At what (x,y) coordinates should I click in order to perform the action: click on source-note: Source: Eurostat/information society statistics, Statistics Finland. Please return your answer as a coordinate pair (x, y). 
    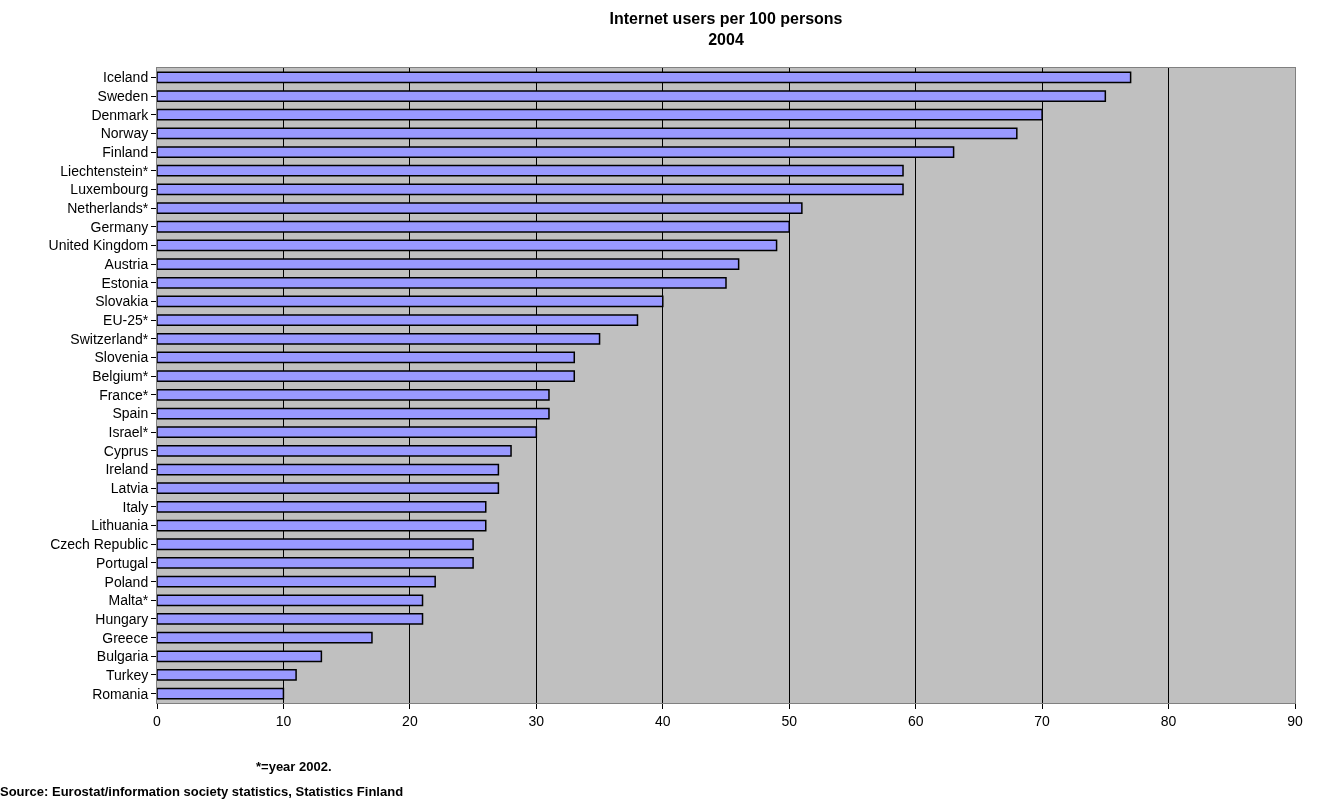
    Looking at the image, I should click on (202, 791).